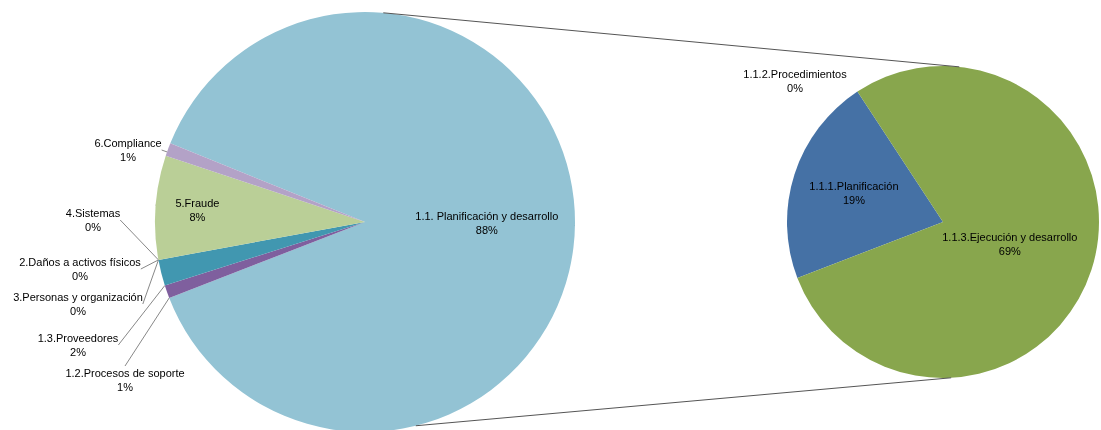 This screenshot has width=1101, height=430. I want to click on data-label: 2%, so click(78, 352).